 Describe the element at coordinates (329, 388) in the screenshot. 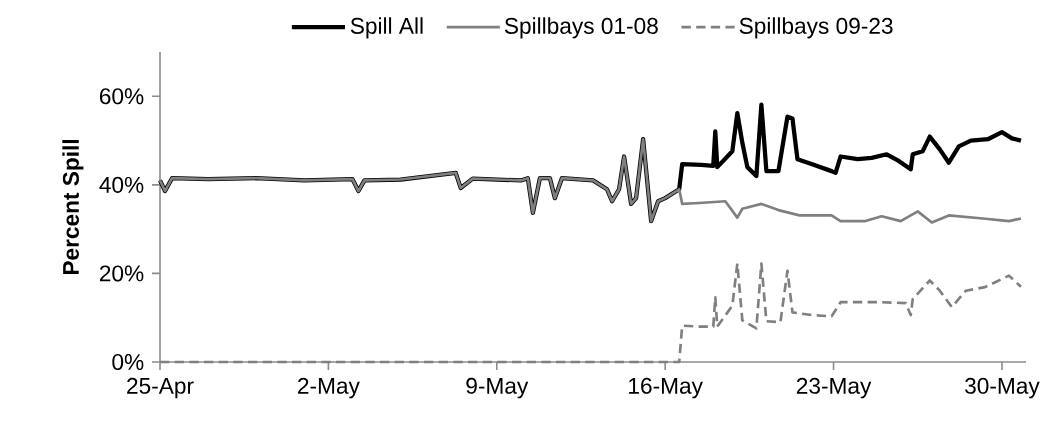

I see `x-tick-label: 2-May` at that location.